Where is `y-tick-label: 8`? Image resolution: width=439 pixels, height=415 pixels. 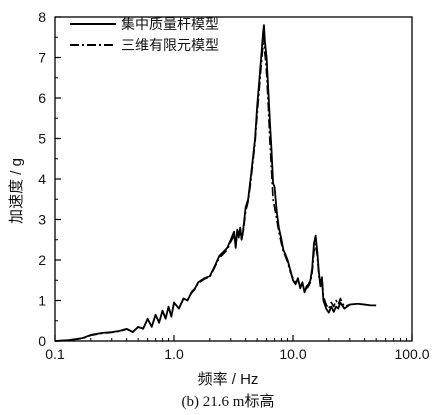
y-tick-label: 8 is located at coordinates (42, 17).